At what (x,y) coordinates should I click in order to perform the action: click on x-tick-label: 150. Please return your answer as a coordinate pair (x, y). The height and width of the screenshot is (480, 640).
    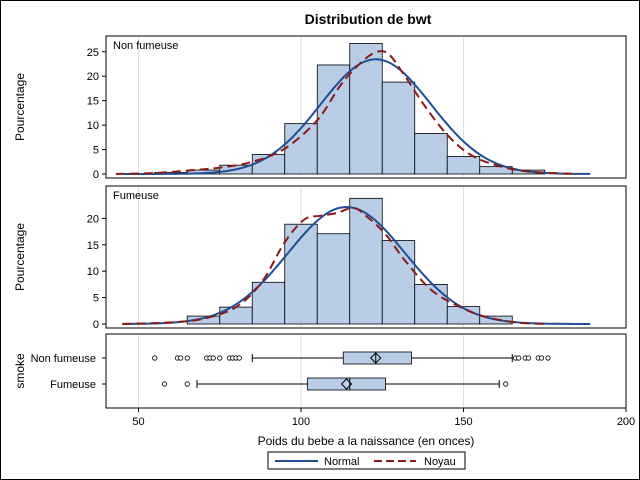
    Looking at the image, I should click on (463, 422).